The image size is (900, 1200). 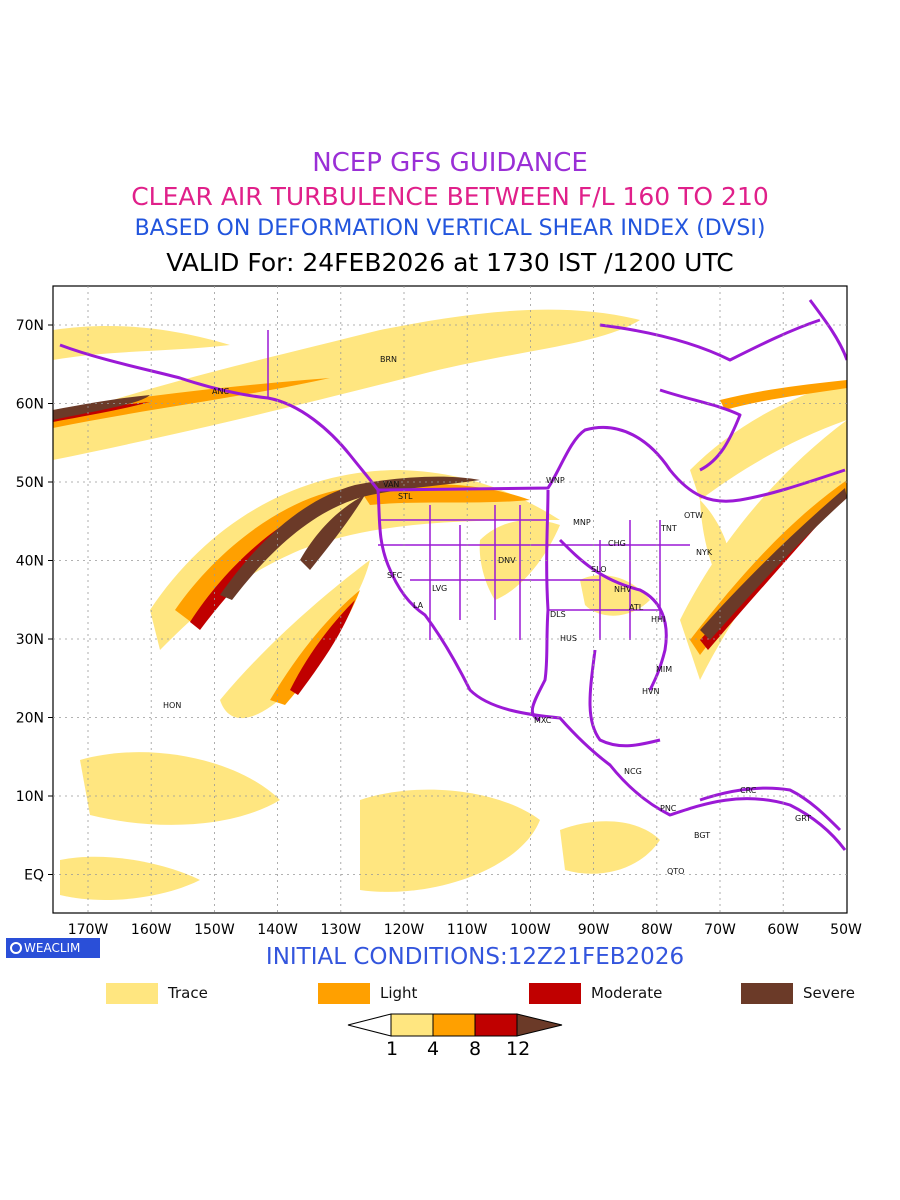 I want to click on city-label-hus: HUS, so click(x=568, y=638).